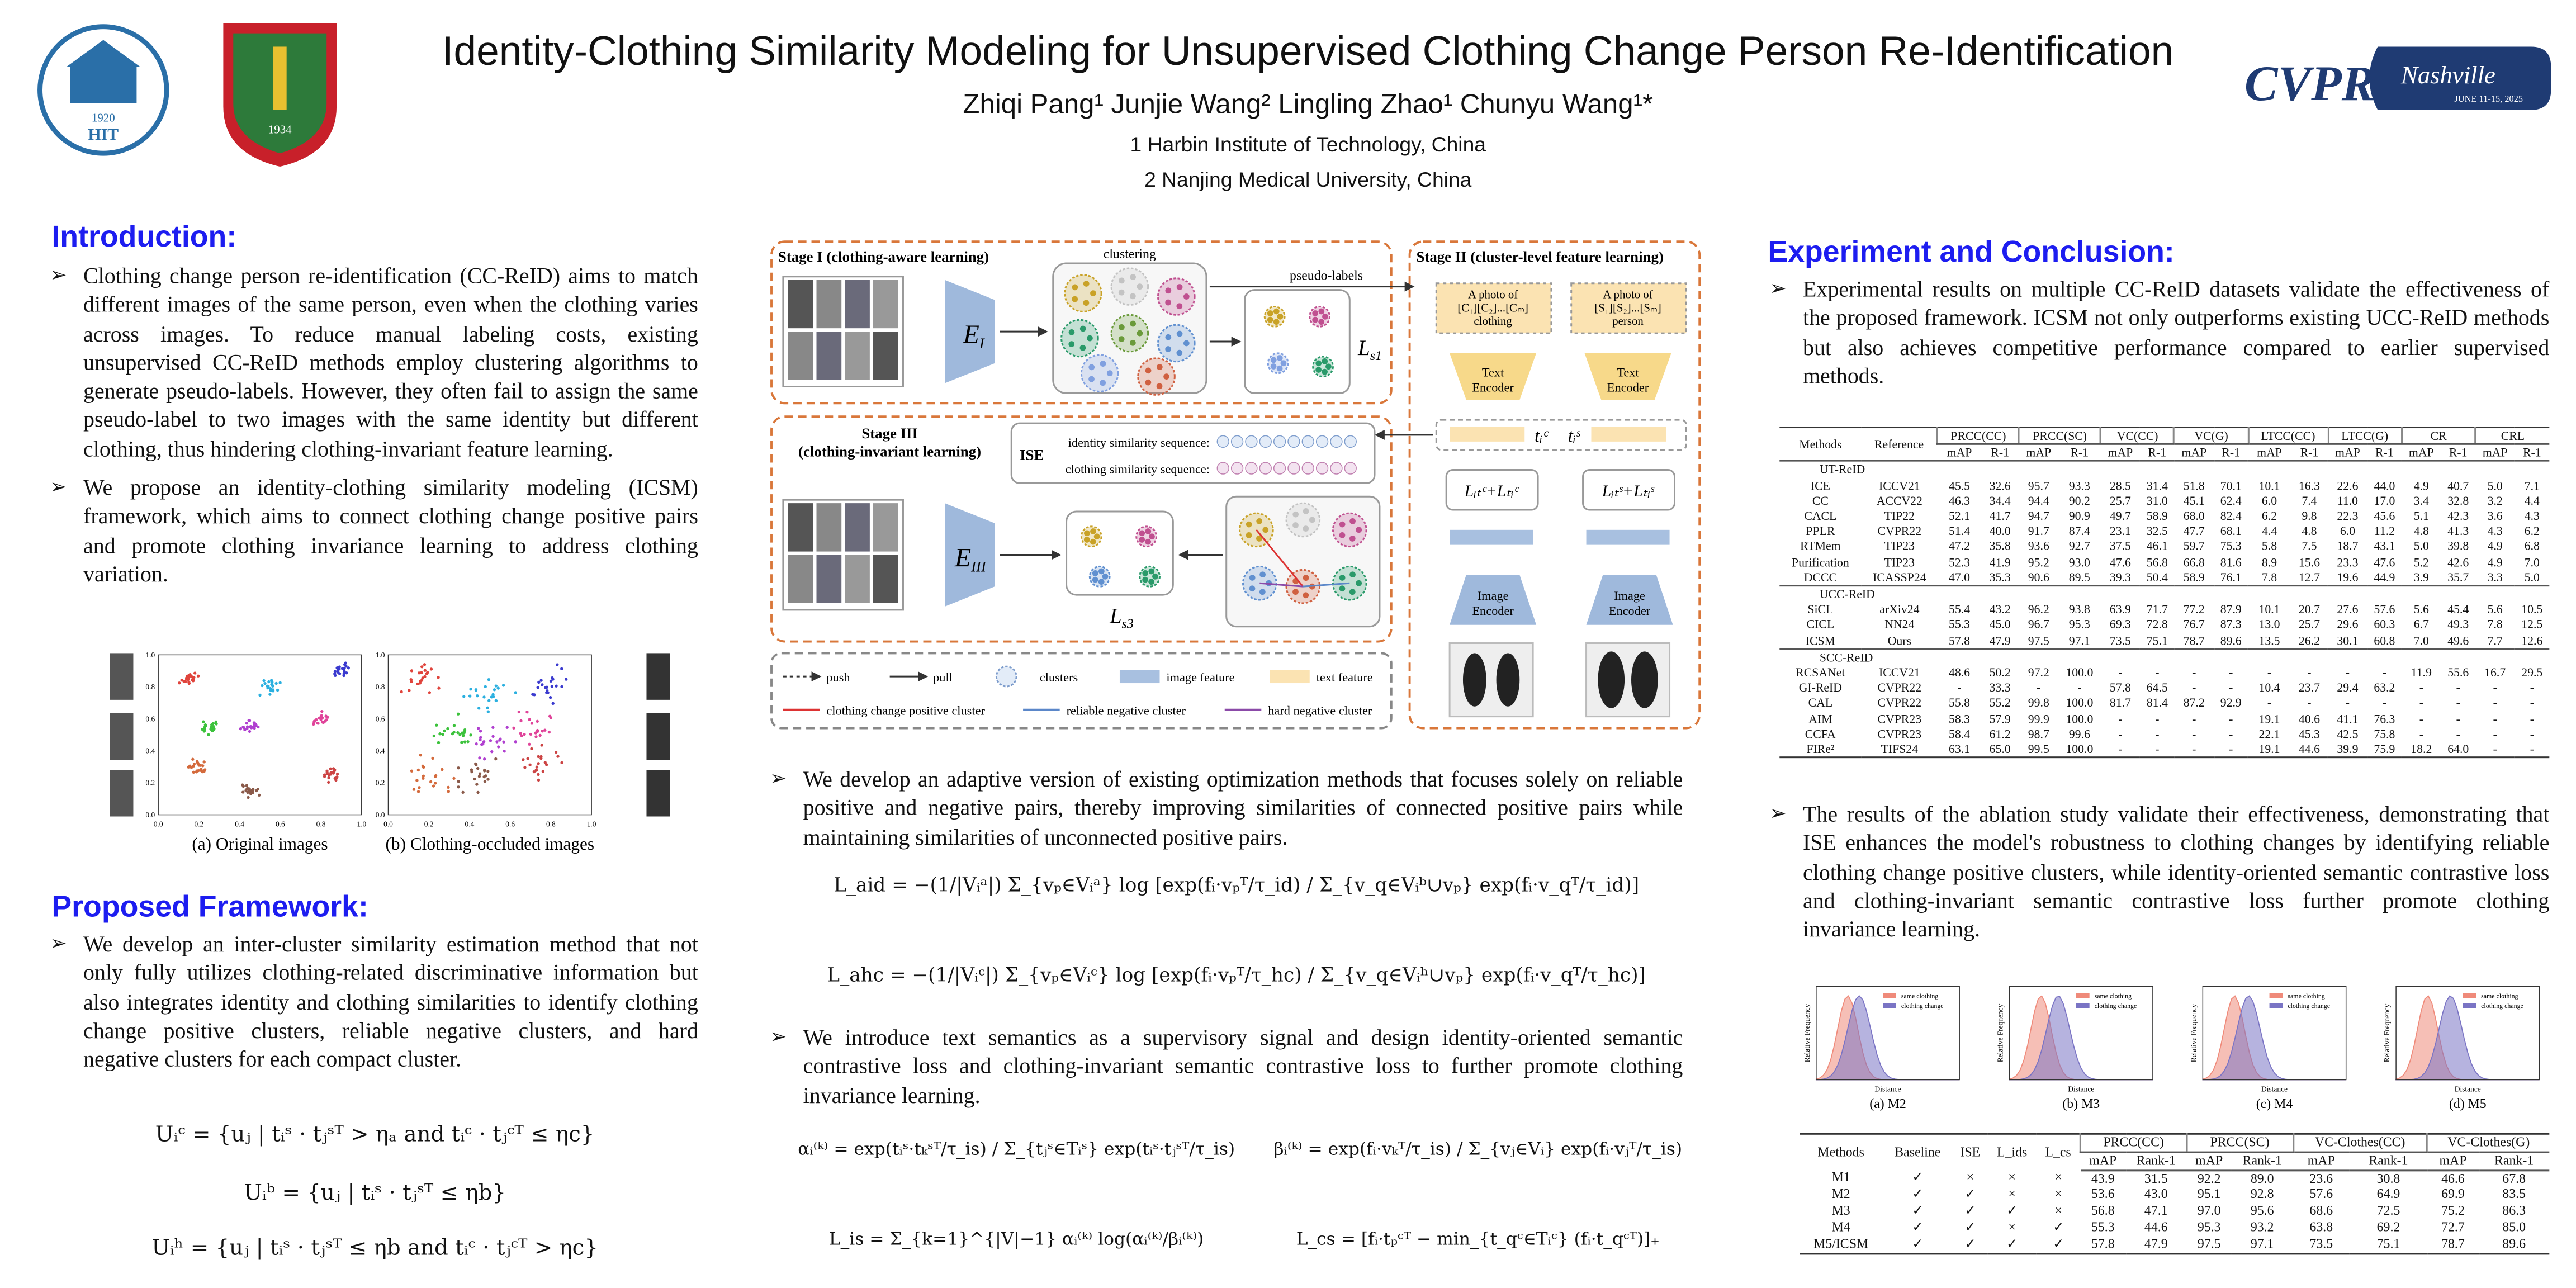 The width and height of the screenshot is (2576, 1288). I want to click on legend-text-feature, so click(1290, 677).